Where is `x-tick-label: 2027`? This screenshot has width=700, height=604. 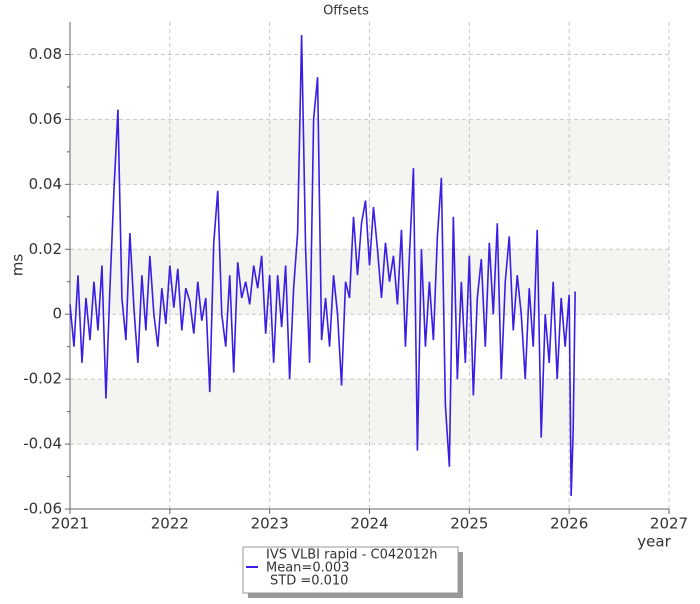 x-tick-label: 2027 is located at coordinates (669, 524).